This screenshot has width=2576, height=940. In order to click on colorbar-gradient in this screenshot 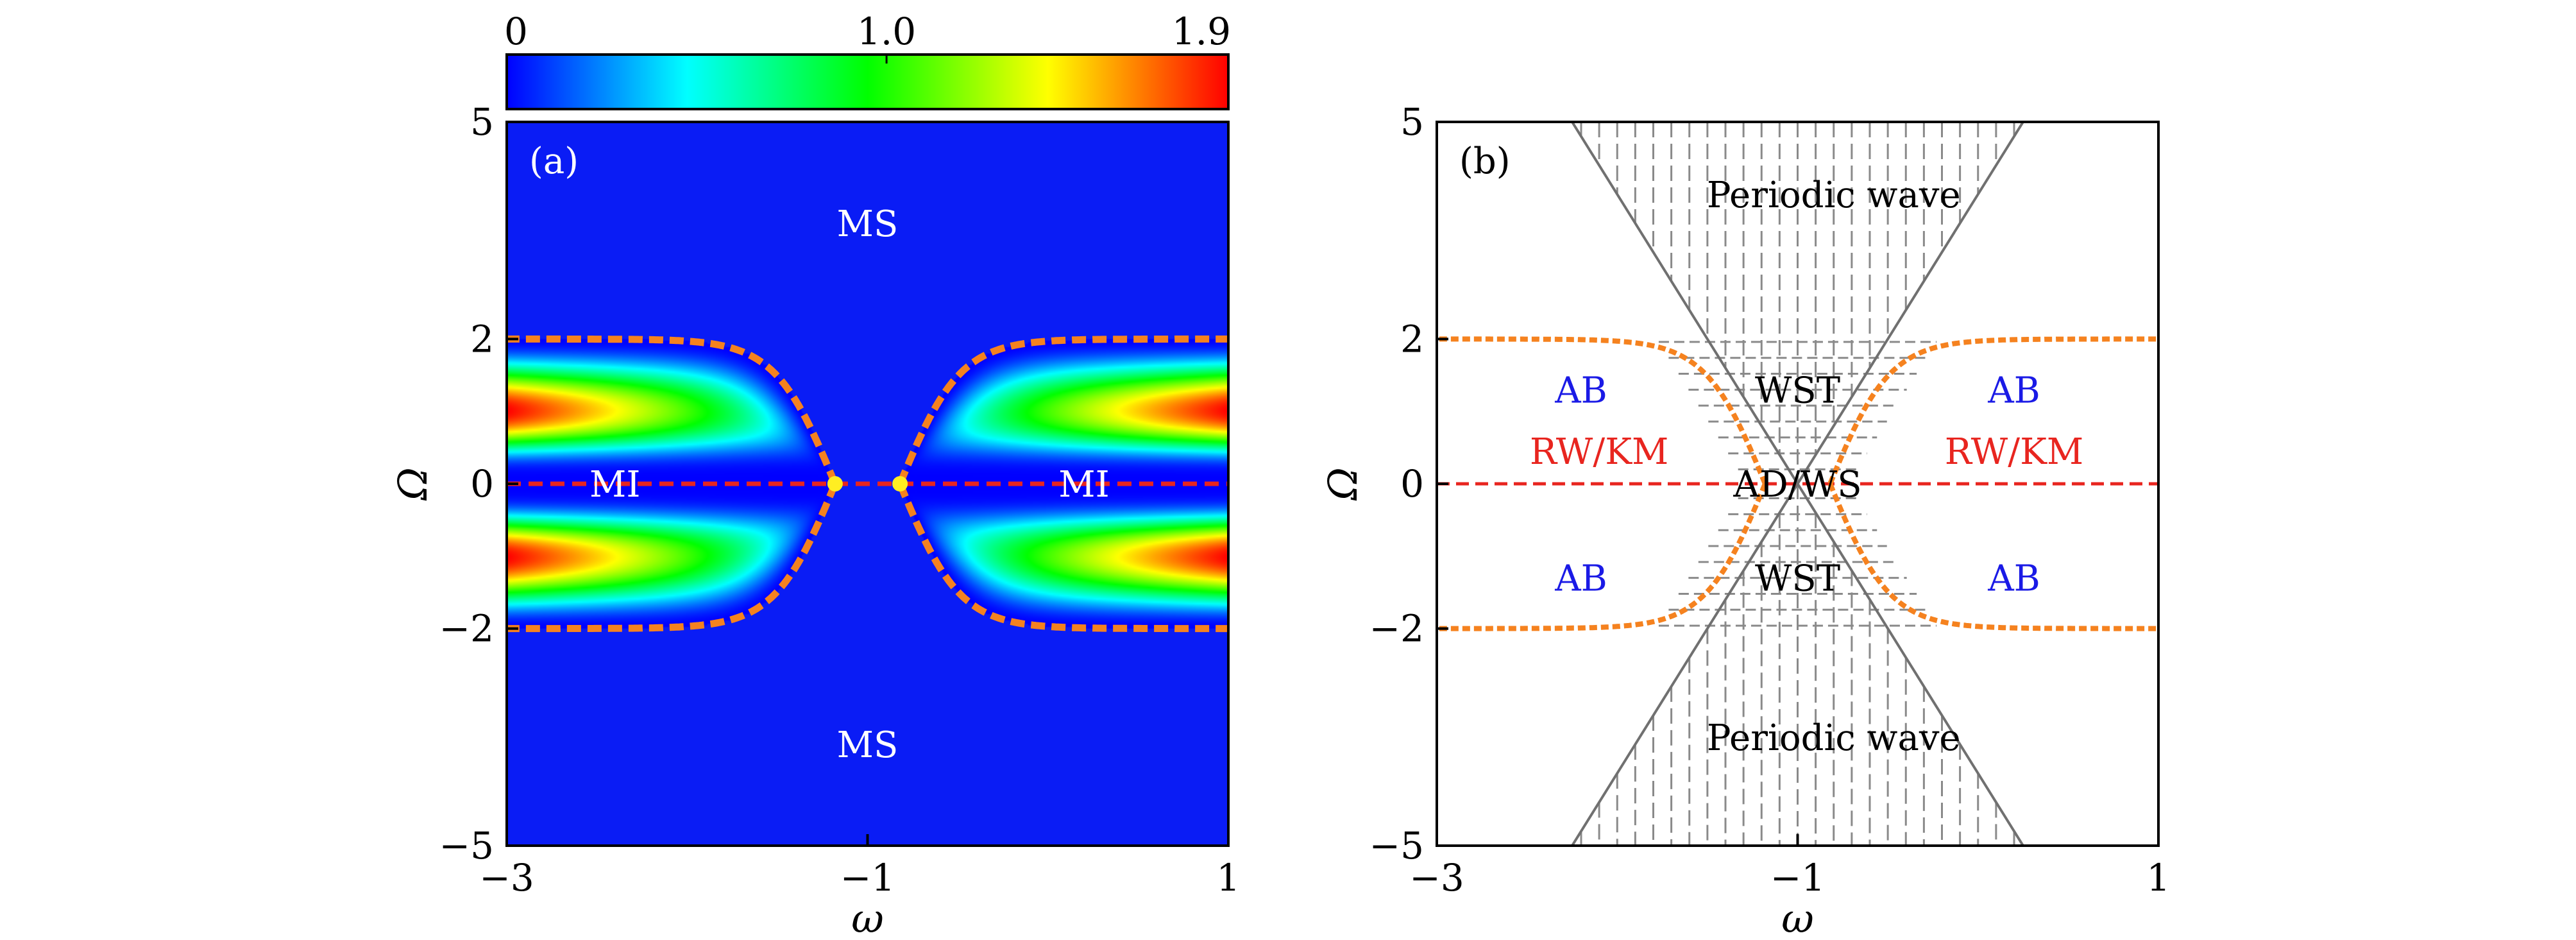, I will do `click(867, 81)`.